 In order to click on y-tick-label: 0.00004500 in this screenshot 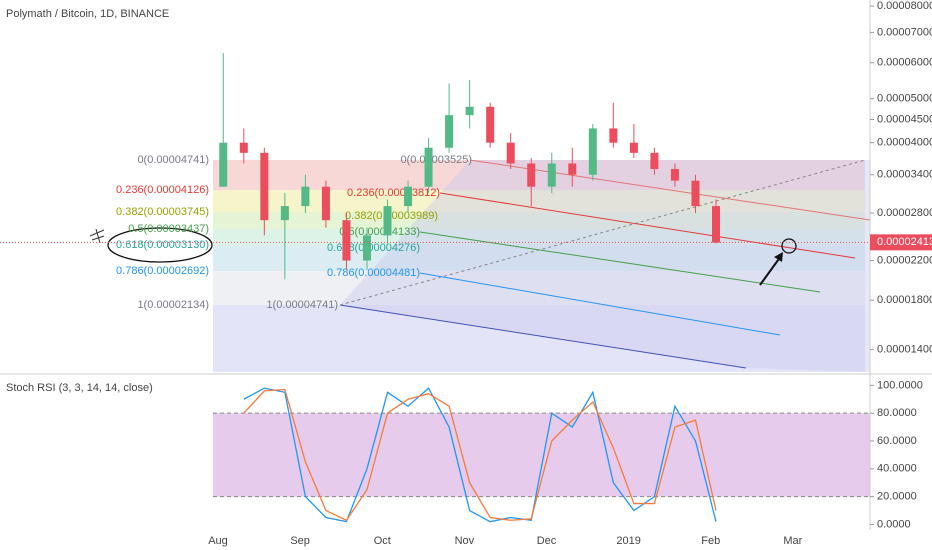, I will do `click(904, 119)`.